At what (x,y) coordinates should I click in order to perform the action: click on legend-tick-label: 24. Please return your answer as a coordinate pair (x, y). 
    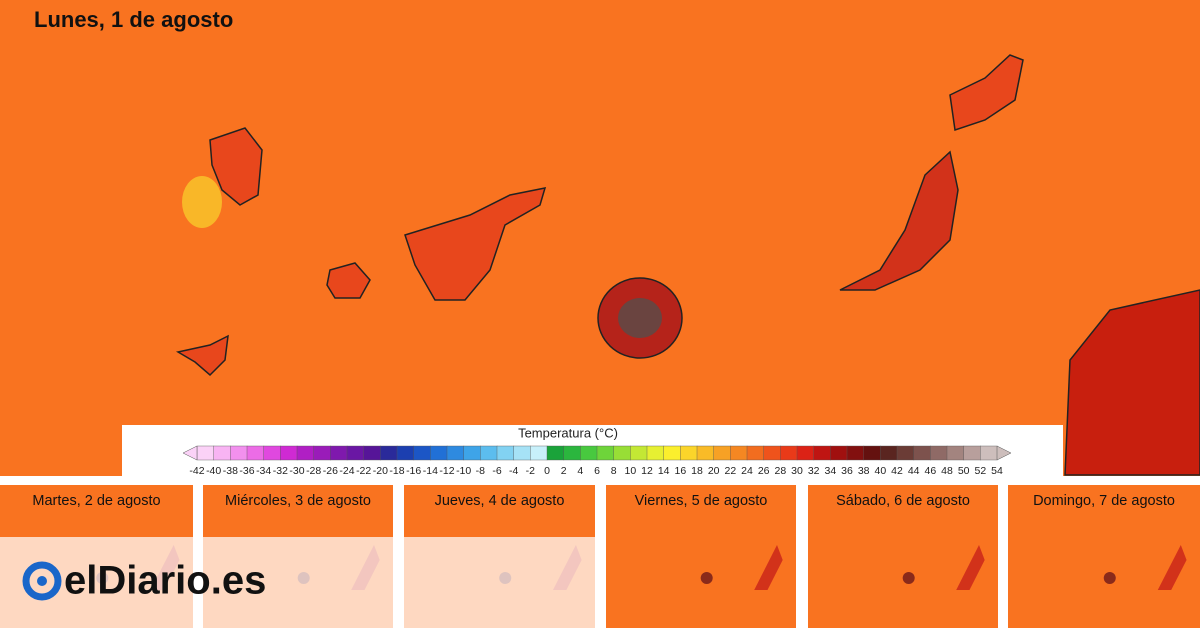
    Looking at the image, I should click on (747, 471).